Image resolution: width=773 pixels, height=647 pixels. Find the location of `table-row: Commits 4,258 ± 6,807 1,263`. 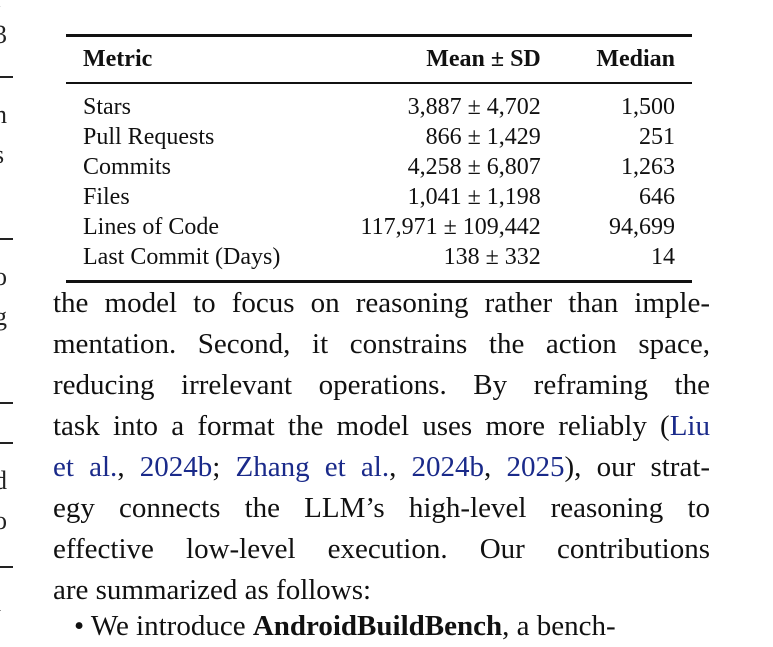

table-row: Commits 4,258 ± 6,807 1,263 is located at coordinates (379, 167).